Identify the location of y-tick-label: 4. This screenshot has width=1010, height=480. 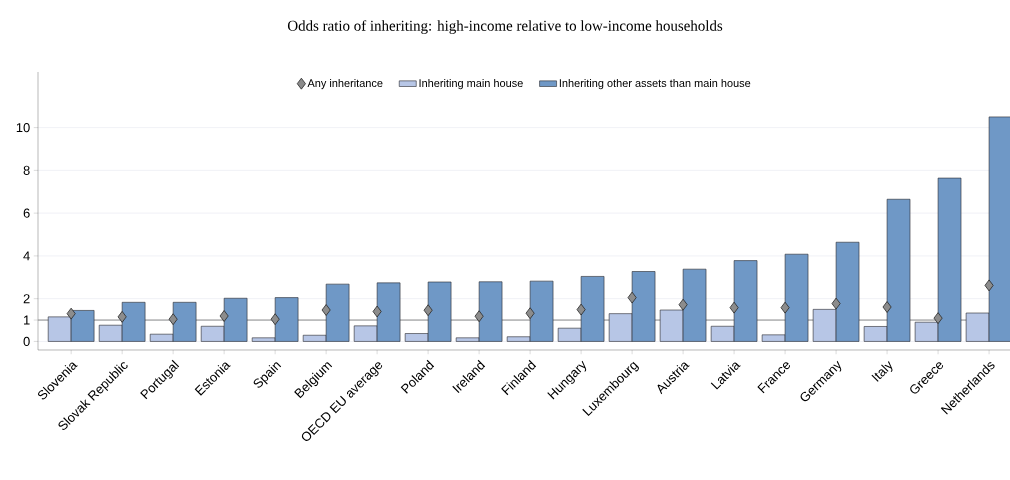
(26, 256).